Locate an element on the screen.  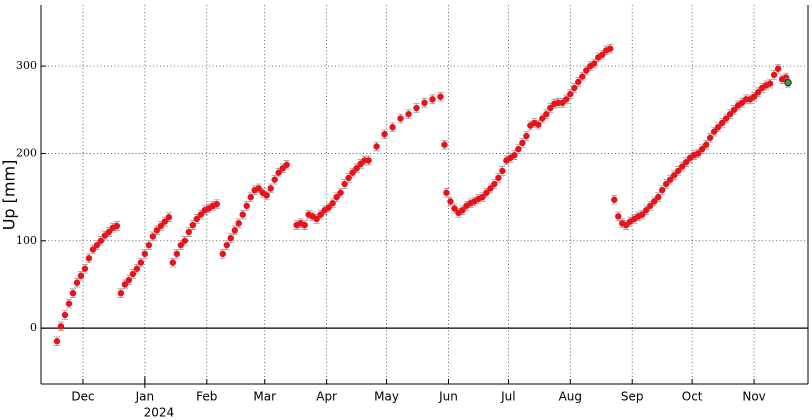
x-tick-label: Dec is located at coordinates (82, 397).